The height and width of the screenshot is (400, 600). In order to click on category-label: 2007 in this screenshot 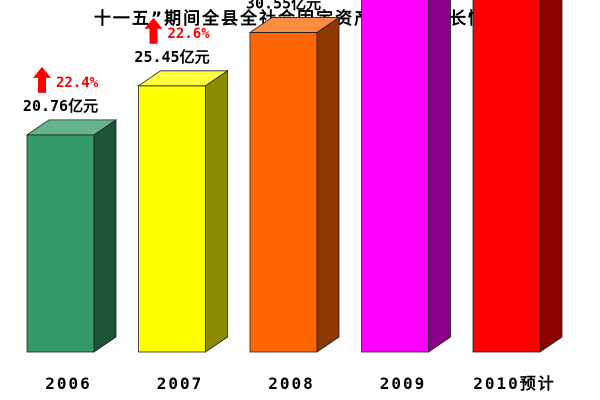, I will do `click(180, 383)`.